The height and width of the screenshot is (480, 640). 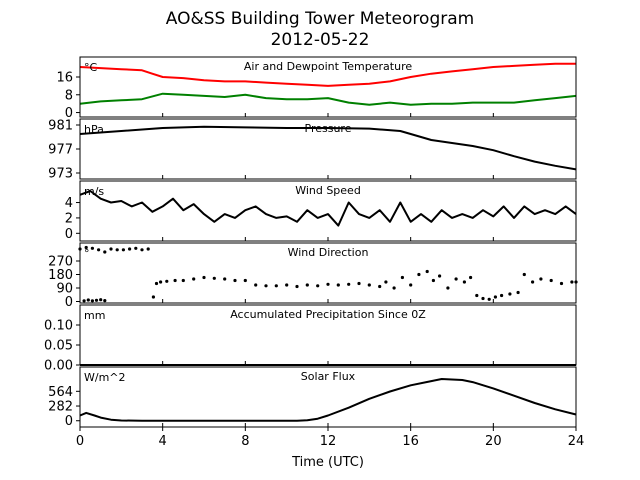 I want to click on y-tick-label: 90, so click(x=64, y=289).